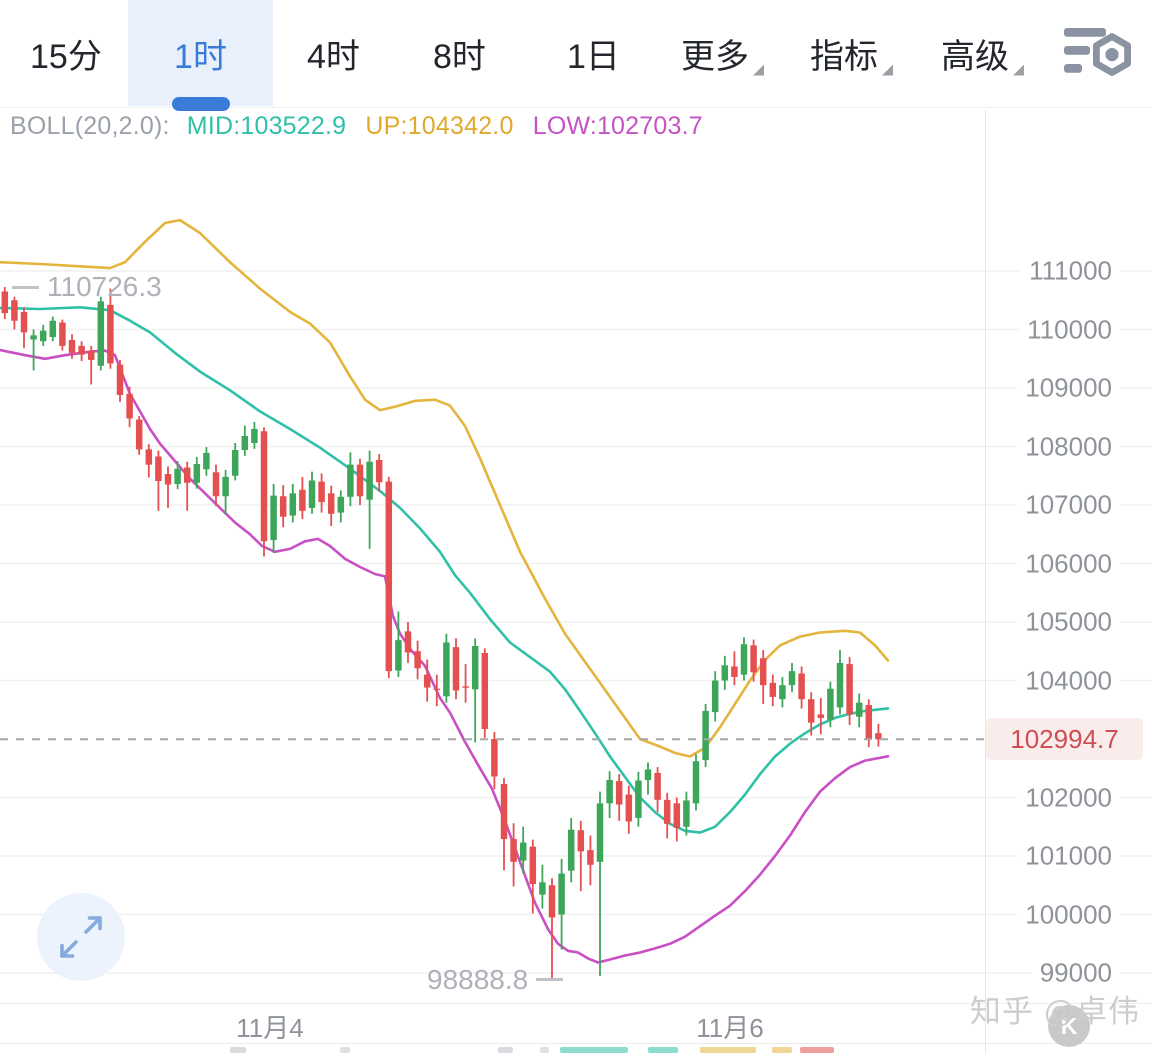 This screenshot has width=1152, height=1053. Describe the element at coordinates (66, 56) in the screenshot. I see `tab-15min: 15分` at that location.